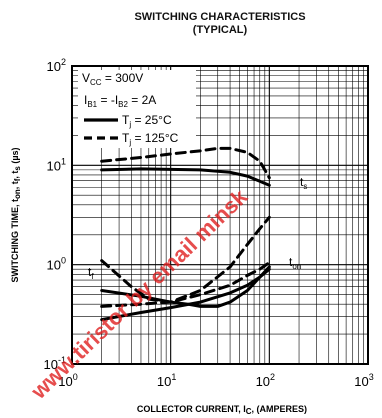 Image resolution: width=382 pixels, height=418 pixels. I want to click on conditions-backdrop, so click(137, 109).